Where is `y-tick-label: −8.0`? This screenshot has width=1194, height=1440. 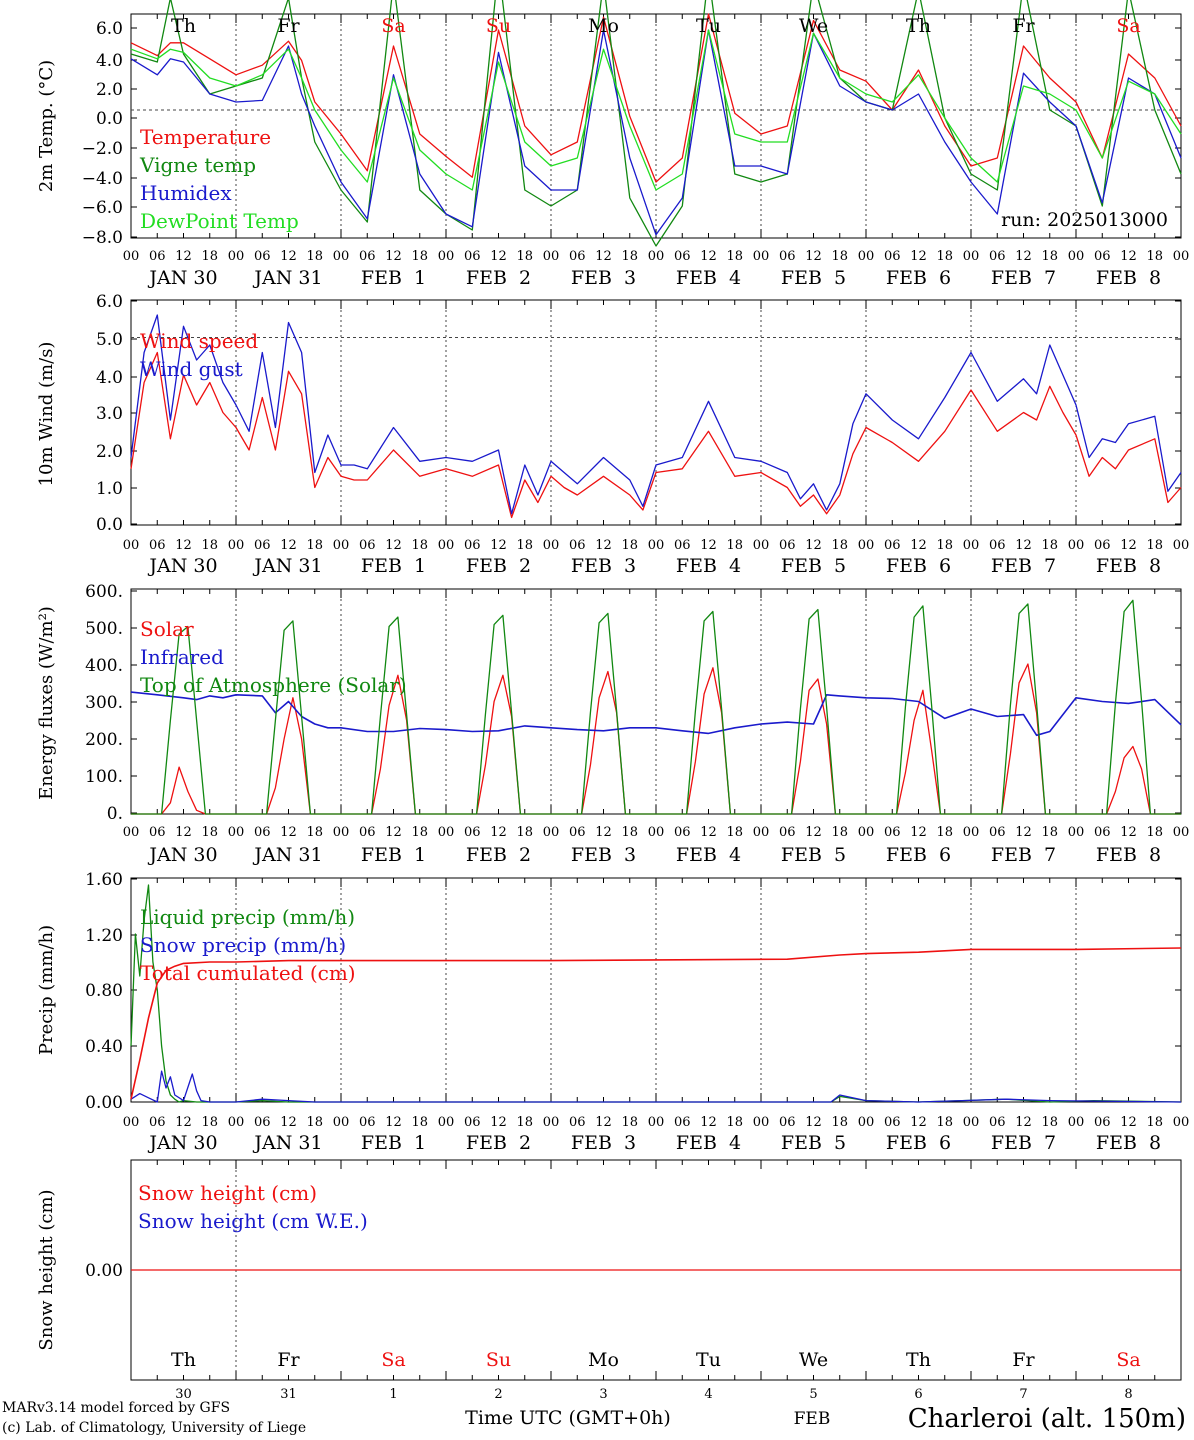 y-tick-label: −8.0 is located at coordinates (102, 238).